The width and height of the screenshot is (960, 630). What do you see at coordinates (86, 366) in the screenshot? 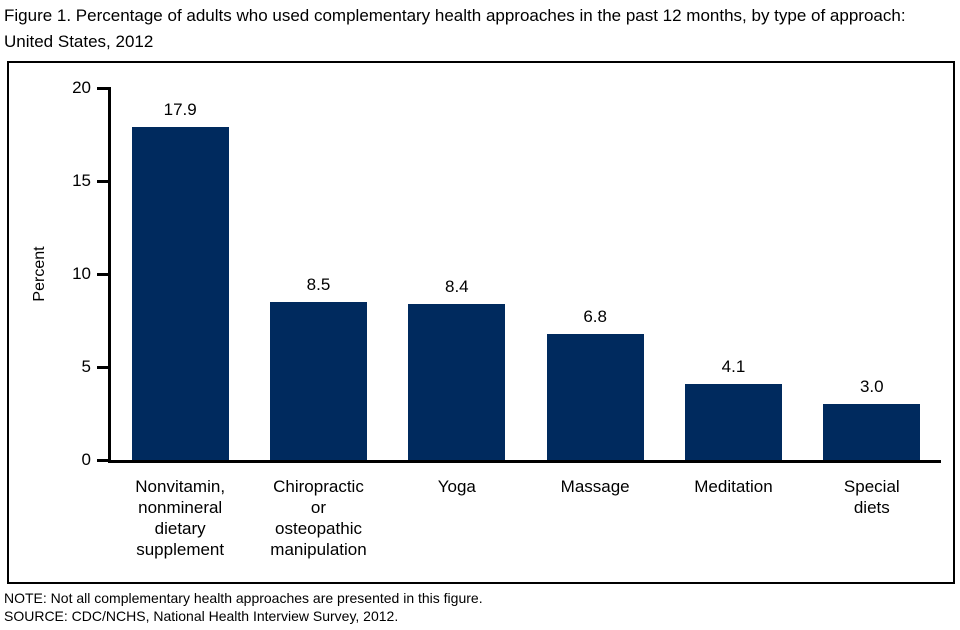
I see `y-tick-label: 5` at bounding box center [86, 366].